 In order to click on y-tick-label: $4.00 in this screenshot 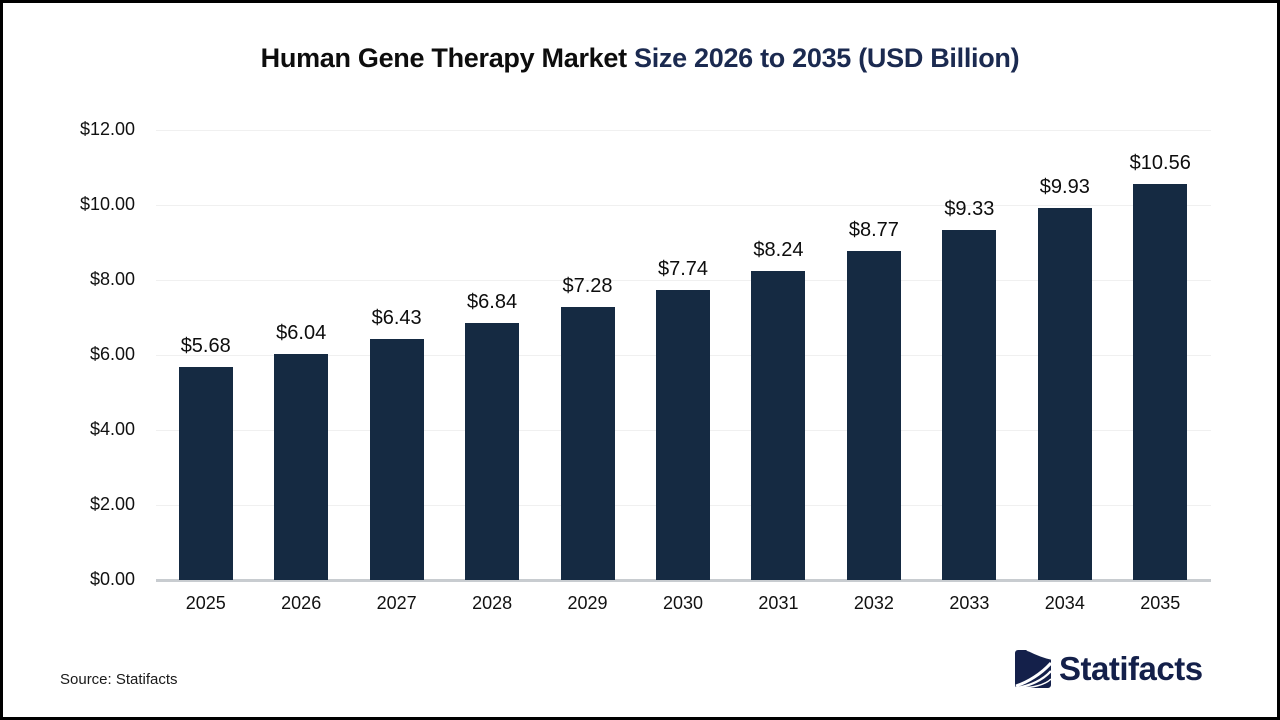, I will do `click(112, 429)`.